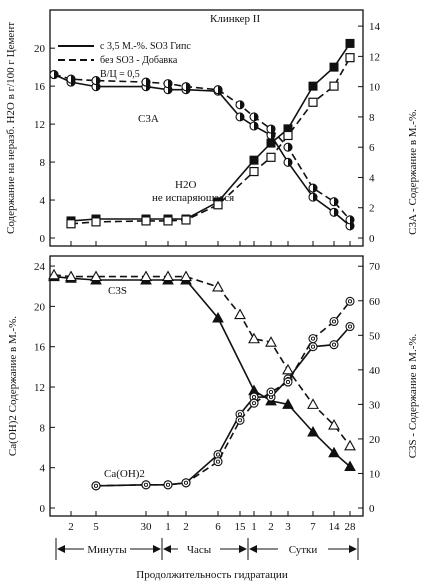  What do you see at coordinates (372, 178) in the screenshot?
I see `right-tick-label: 4` at bounding box center [372, 178].